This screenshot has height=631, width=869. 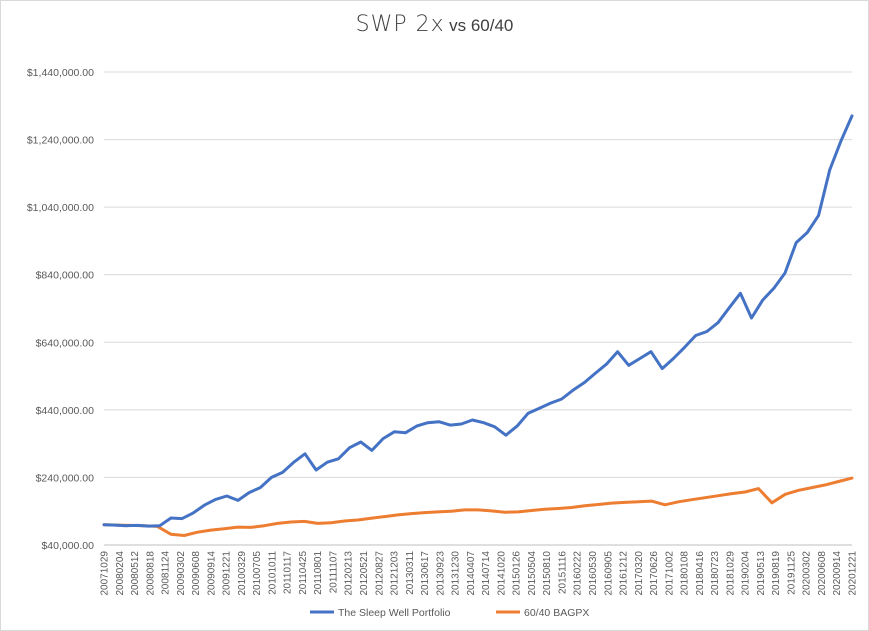 What do you see at coordinates (60, 73) in the screenshot?
I see `y-tick-label: $1,440,000.00` at bounding box center [60, 73].